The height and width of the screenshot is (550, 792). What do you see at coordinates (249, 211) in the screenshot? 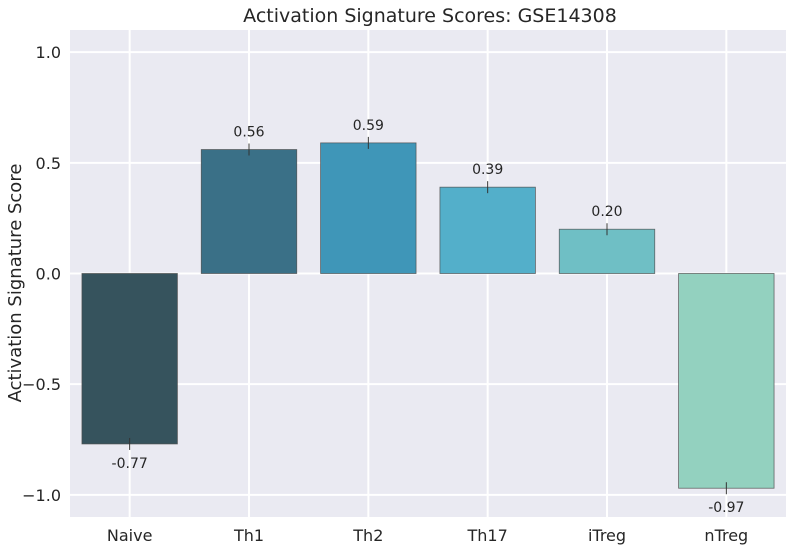
I see `bar-th1` at bounding box center [249, 211].